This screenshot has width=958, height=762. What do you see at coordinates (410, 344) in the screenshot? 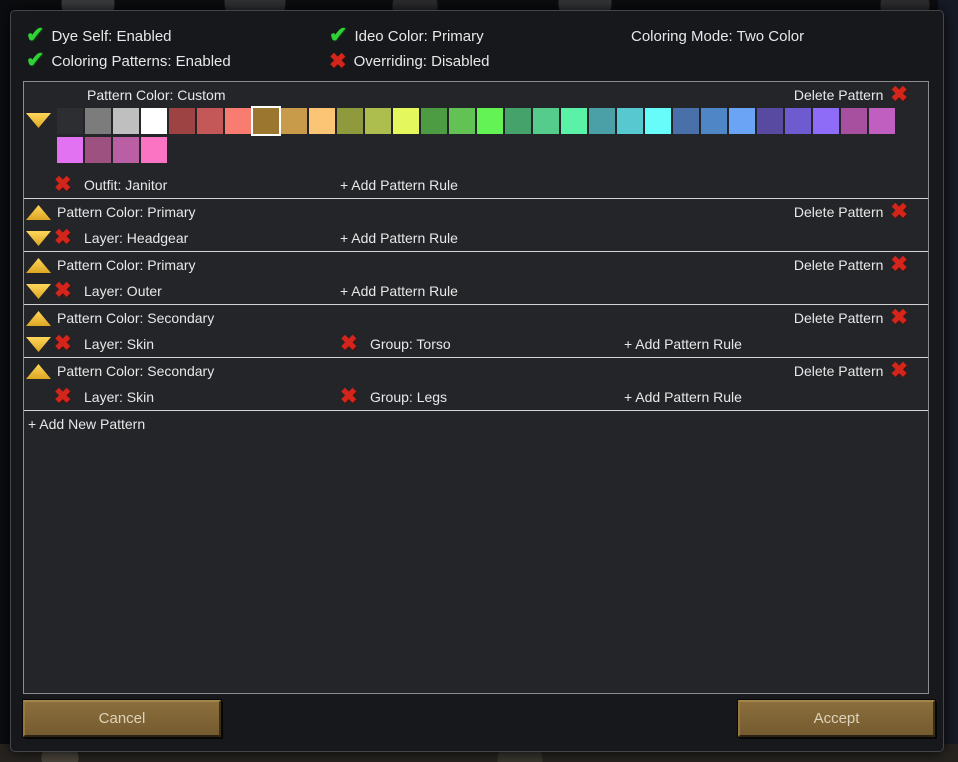
I see `rule-group-label: Group: Torso` at bounding box center [410, 344].